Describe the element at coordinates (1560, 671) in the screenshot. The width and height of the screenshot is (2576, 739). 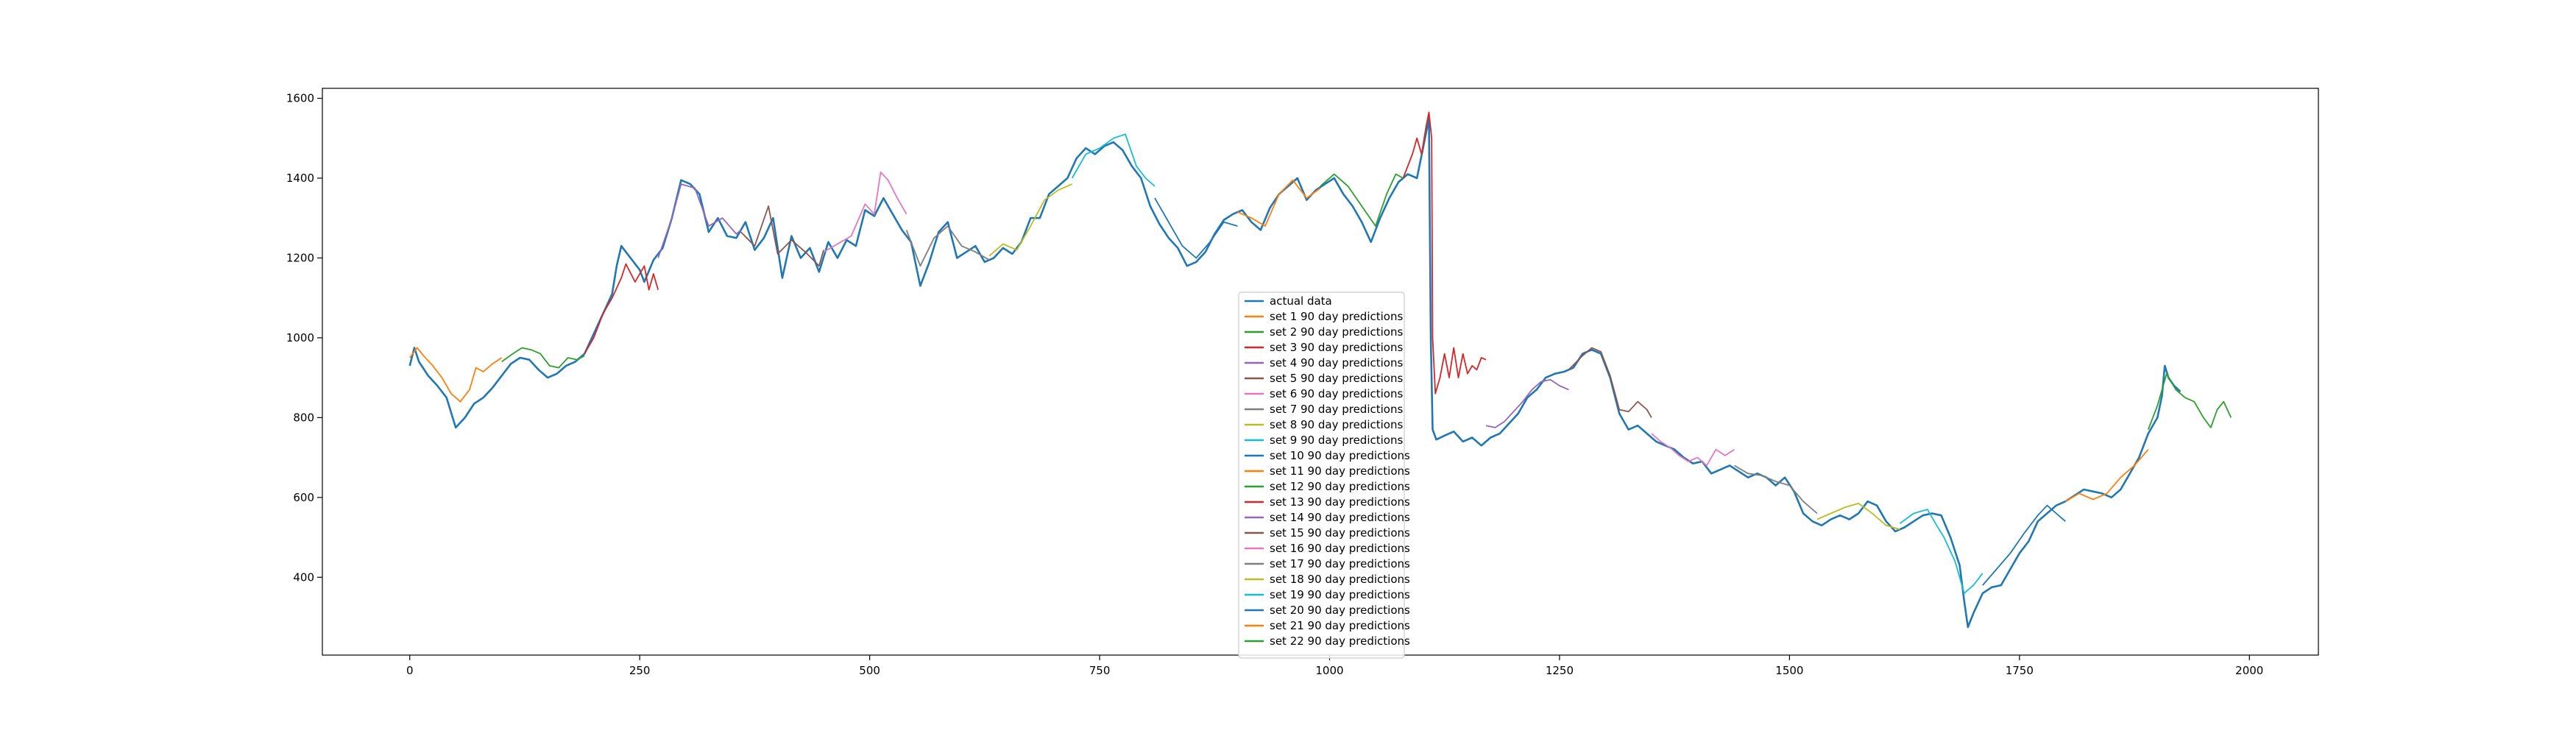
I see `x-tick-label: 1250` at that location.